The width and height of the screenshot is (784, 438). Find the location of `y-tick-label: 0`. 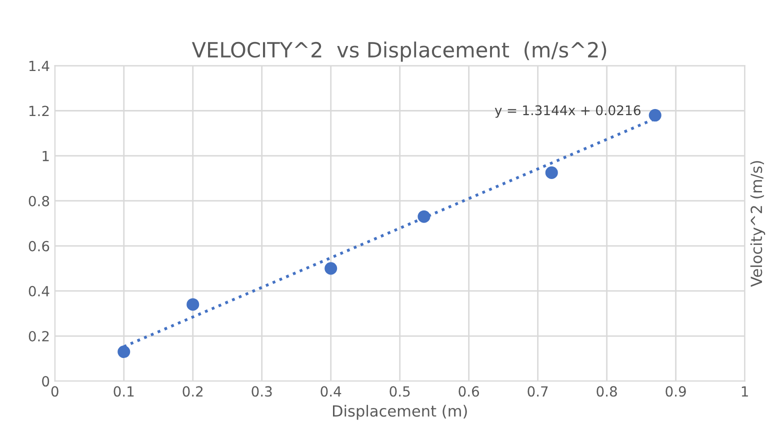

y-tick-label: 0 is located at coordinates (46, 381).